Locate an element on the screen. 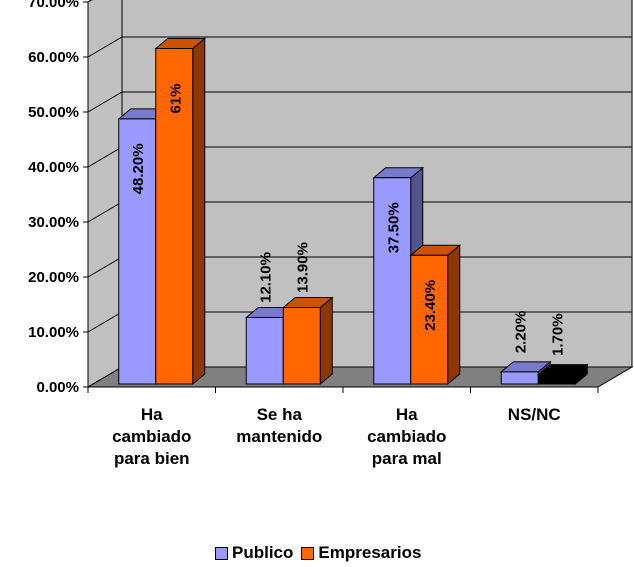  legend-item-publico: Publico is located at coordinates (254, 553).